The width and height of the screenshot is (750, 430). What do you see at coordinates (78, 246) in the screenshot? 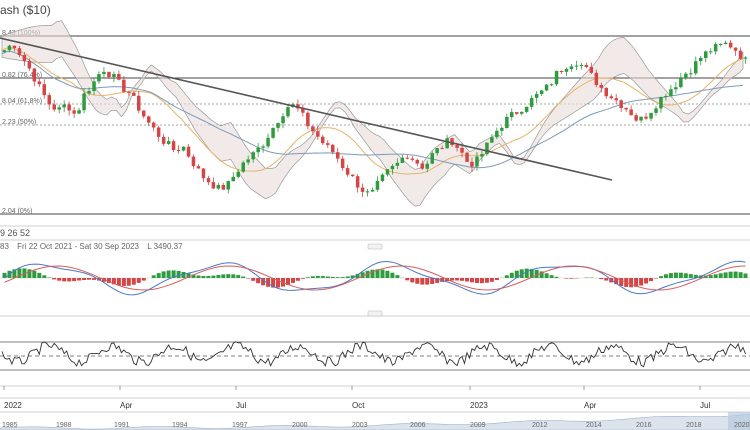
I see `info-range: Fri 22 Oct 2021 - Sat 30 Sep 2023` at bounding box center [78, 246].